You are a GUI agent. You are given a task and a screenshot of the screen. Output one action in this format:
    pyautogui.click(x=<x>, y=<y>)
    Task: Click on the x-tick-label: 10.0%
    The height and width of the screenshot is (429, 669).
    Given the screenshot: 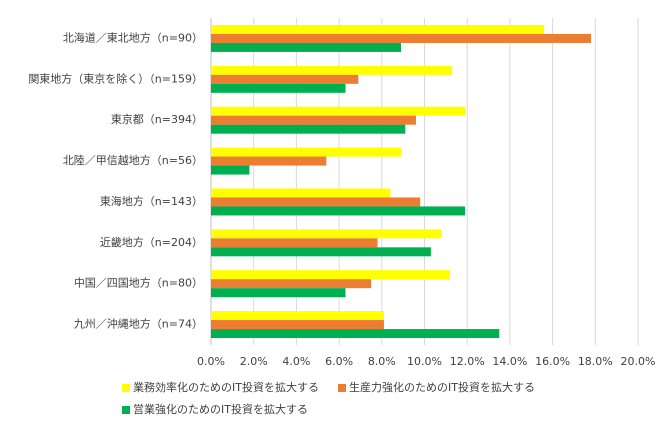 What is the action you would take?
    pyautogui.click(x=424, y=361)
    